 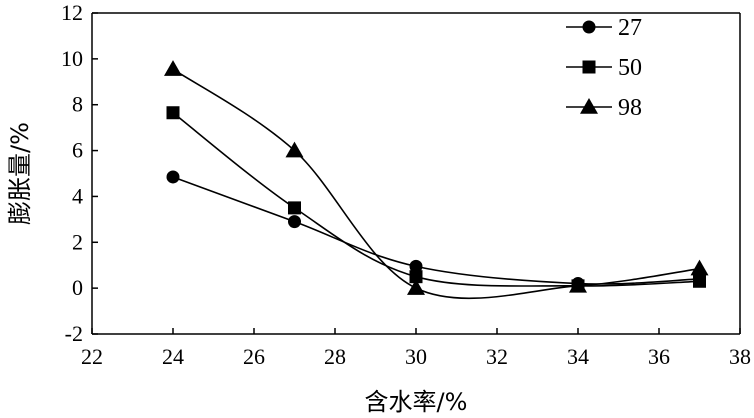 What do you see at coordinates (630, 68) in the screenshot?
I see `legend-label: 50` at bounding box center [630, 68].